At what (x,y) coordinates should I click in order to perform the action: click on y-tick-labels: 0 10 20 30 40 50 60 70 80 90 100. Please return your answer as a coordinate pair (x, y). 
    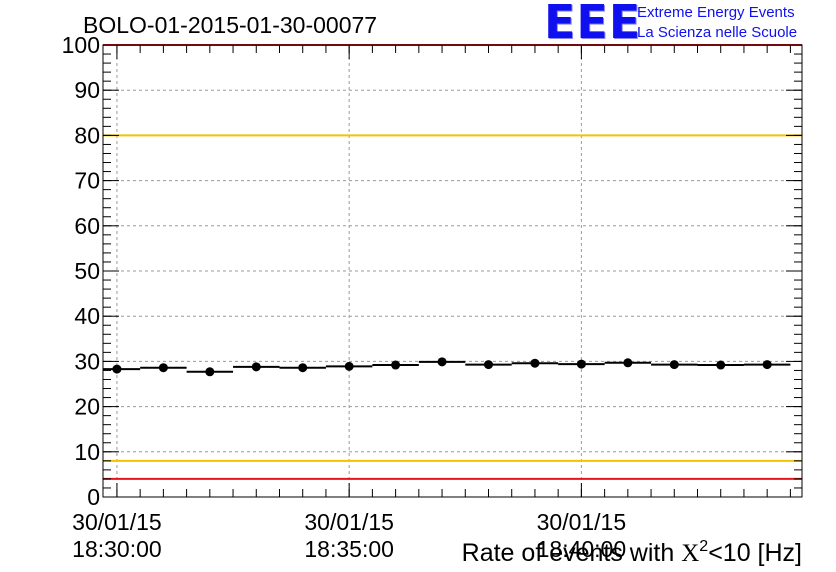
    Looking at the image, I should click on (81, 271).